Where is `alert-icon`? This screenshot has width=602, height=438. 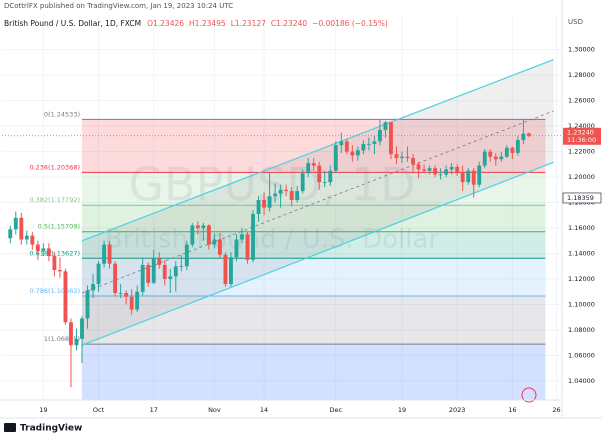 alert-icon is located at coordinates (529, 395).